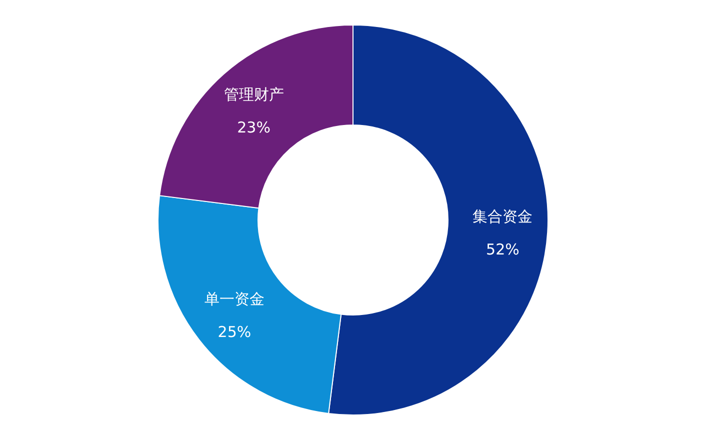 The height and width of the screenshot is (431, 706). What do you see at coordinates (235, 331) in the screenshot?
I see `data-label: 25%` at bounding box center [235, 331].